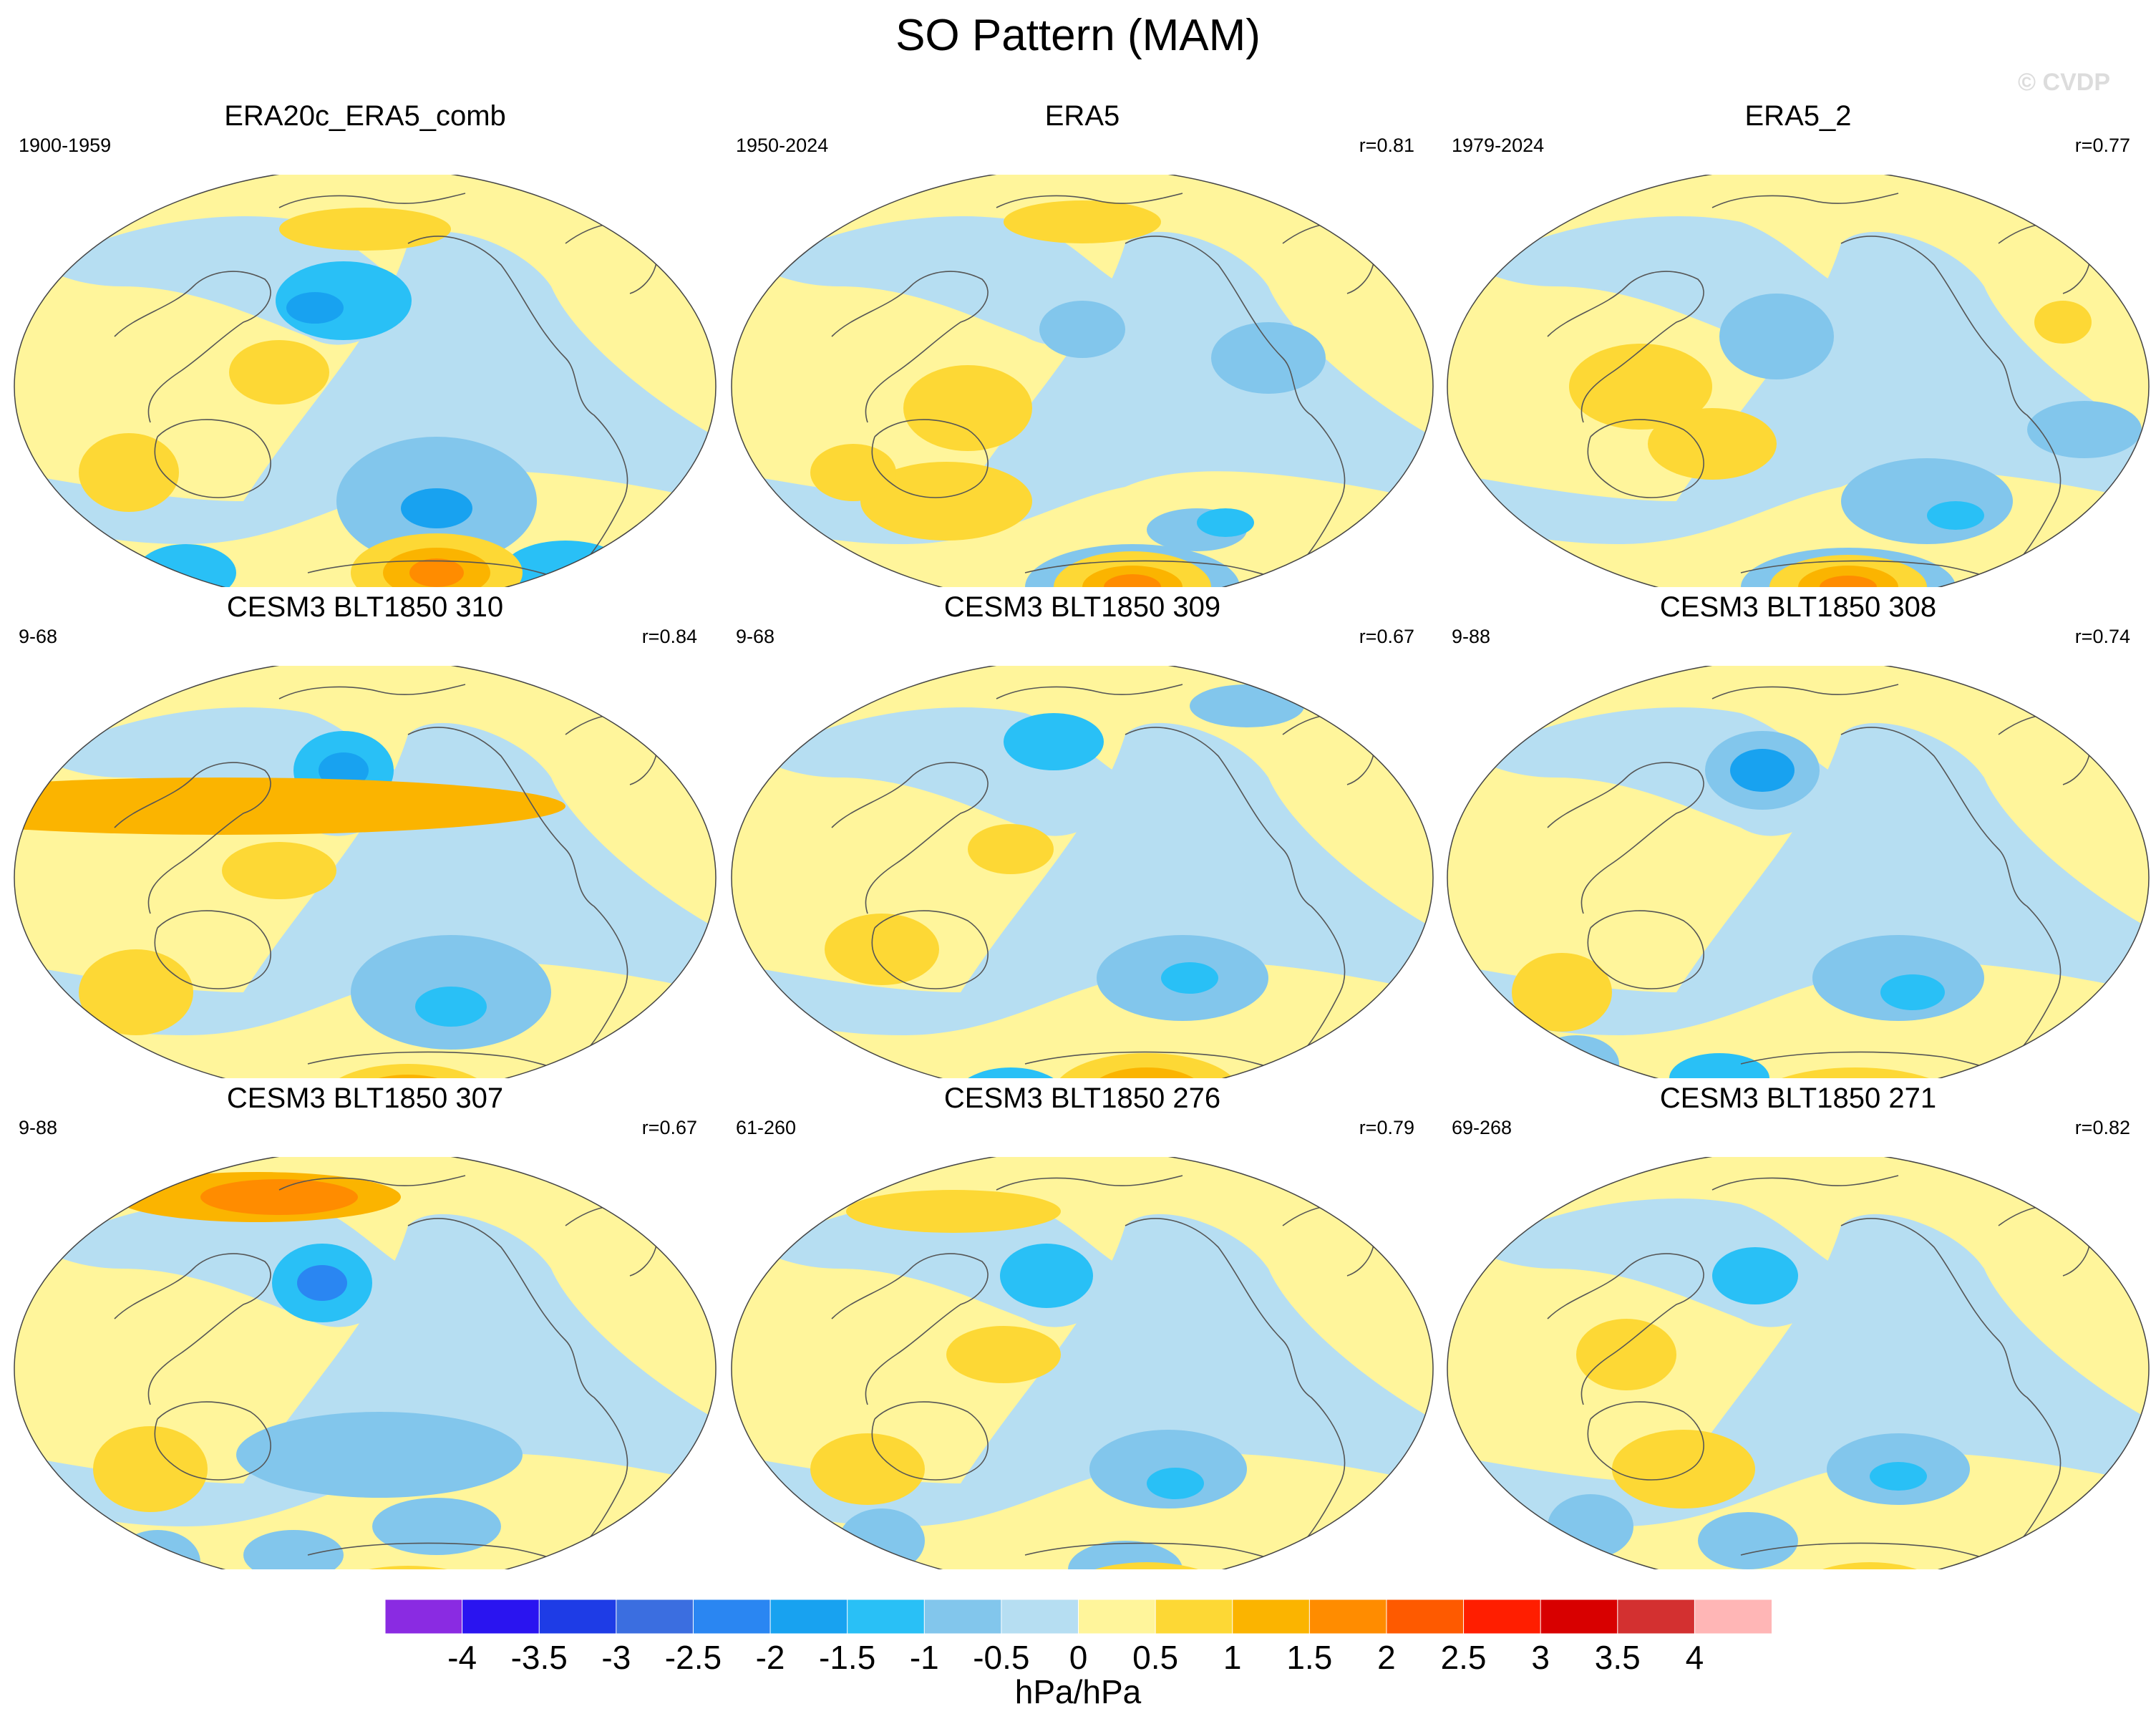 This screenshot has width=2156, height=1729. I want to click on panel-years: 9-88, so click(1472, 636).